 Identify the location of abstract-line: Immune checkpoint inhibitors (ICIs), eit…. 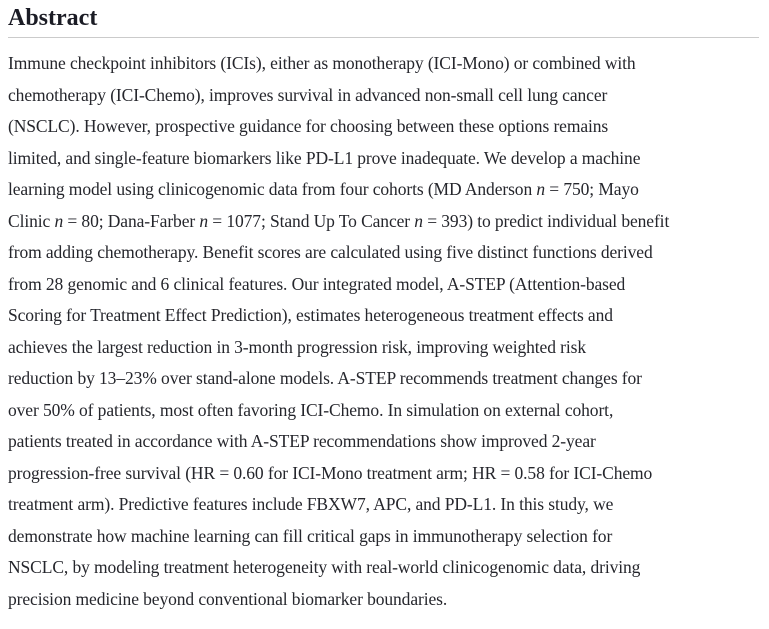
(322, 63).